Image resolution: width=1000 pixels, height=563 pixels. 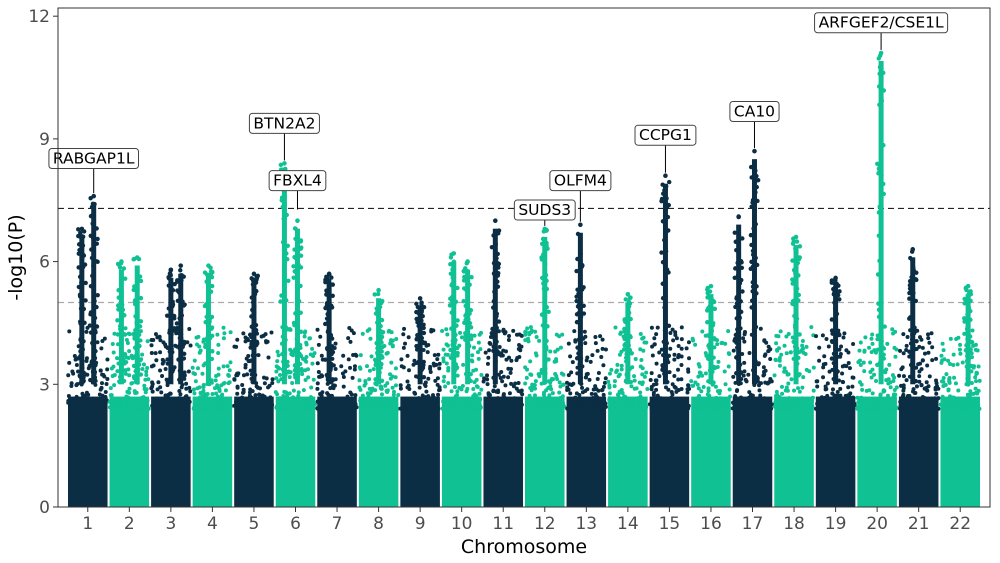 I want to click on chr-15-lead-snp, so click(x=665, y=175).